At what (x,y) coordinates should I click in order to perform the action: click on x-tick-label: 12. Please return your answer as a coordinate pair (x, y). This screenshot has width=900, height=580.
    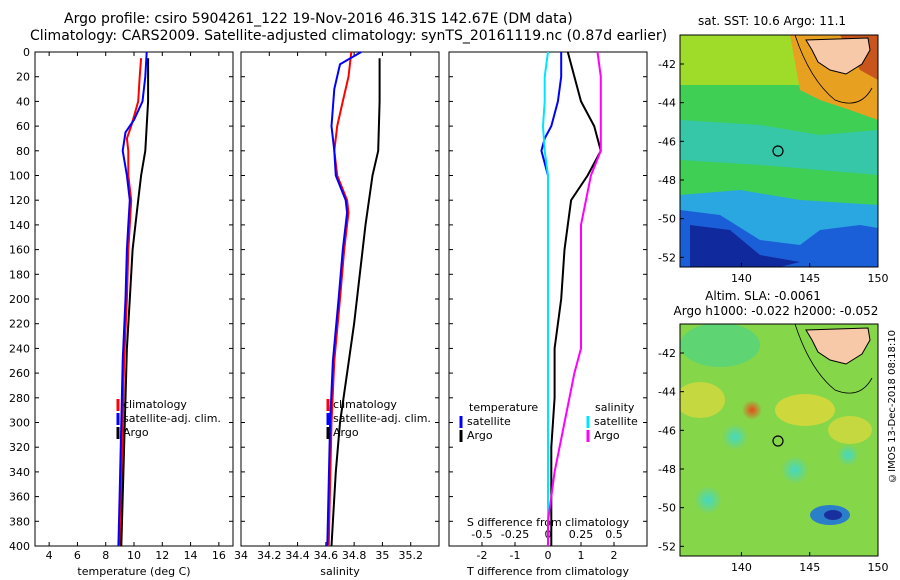
    Looking at the image, I should click on (162, 555).